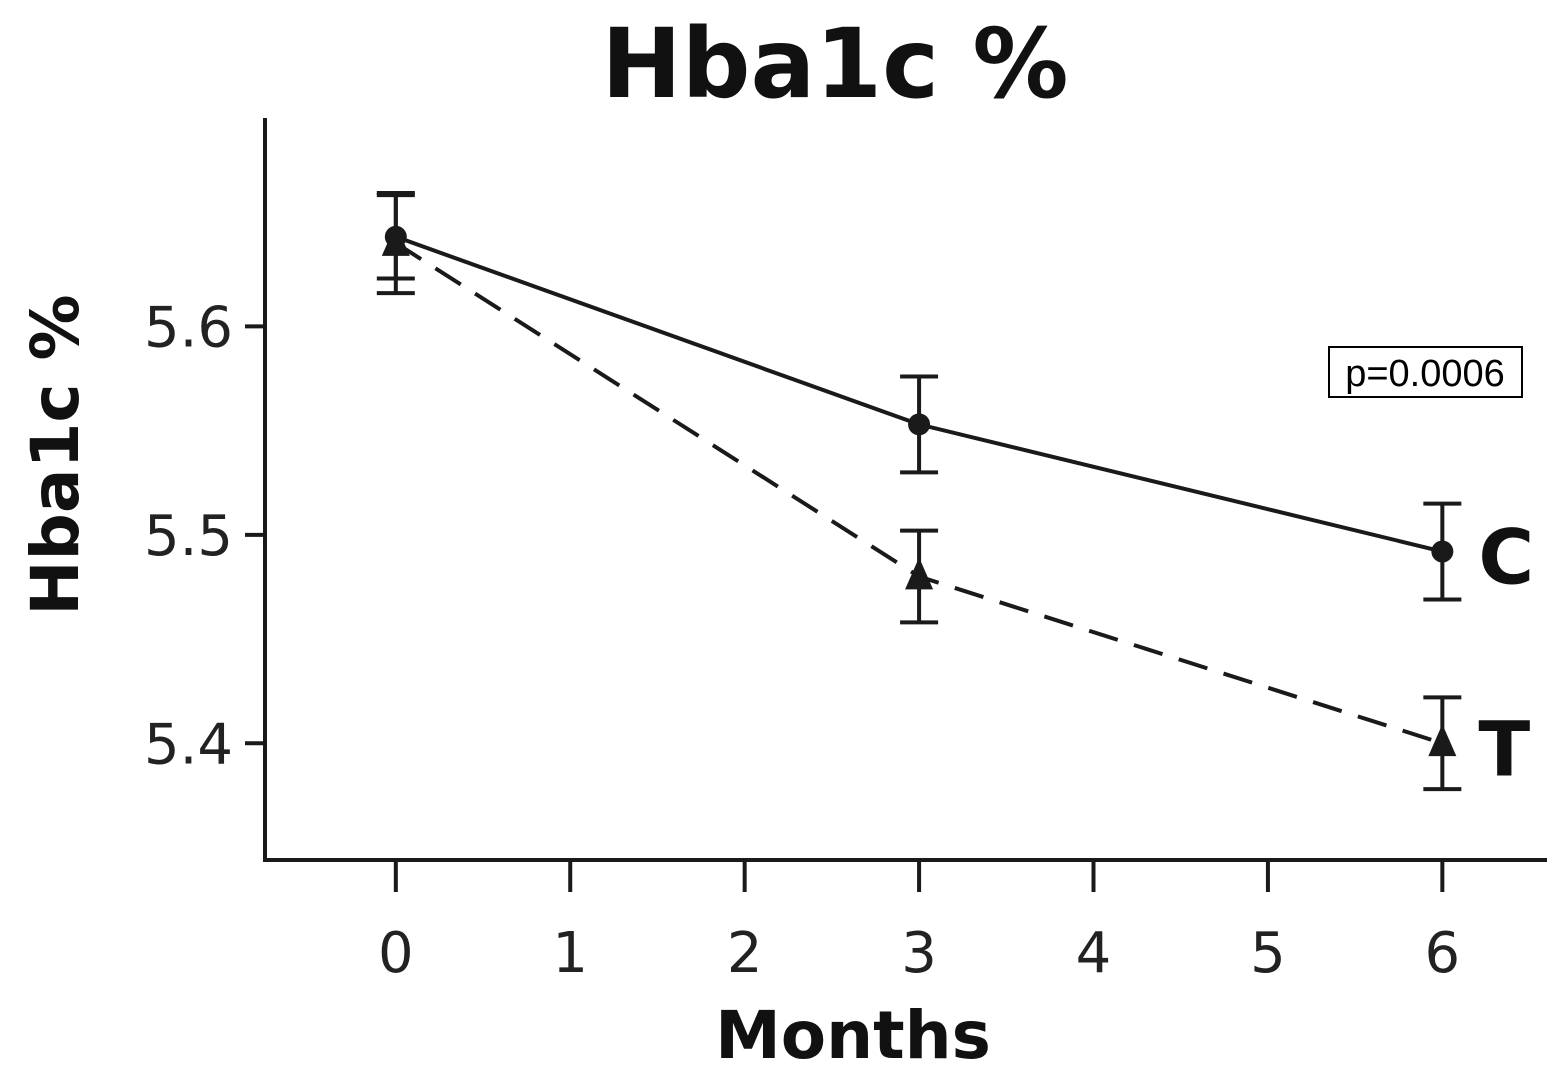 Image resolution: width=1547 pixels, height=1067 pixels. What do you see at coordinates (188, 327) in the screenshot?
I see `y-tick-label: 5.6` at bounding box center [188, 327].